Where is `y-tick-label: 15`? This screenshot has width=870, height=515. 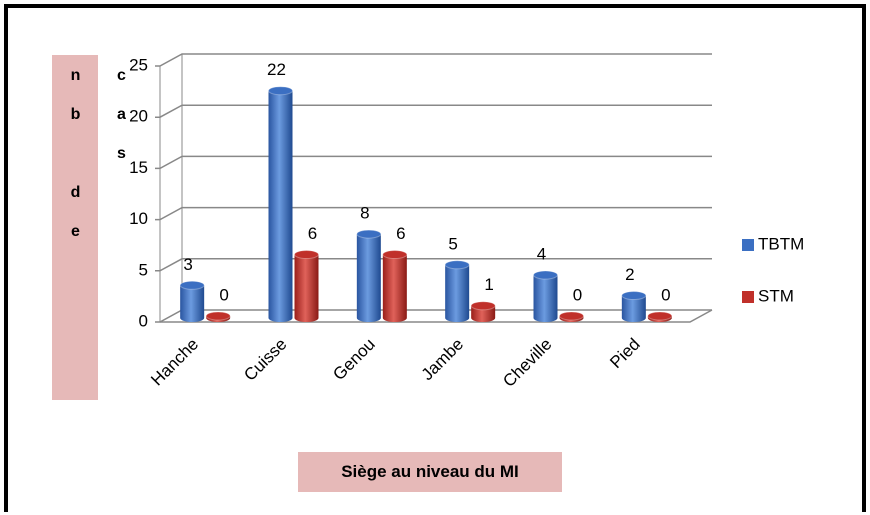 y-tick-label: 15 is located at coordinates (138, 167).